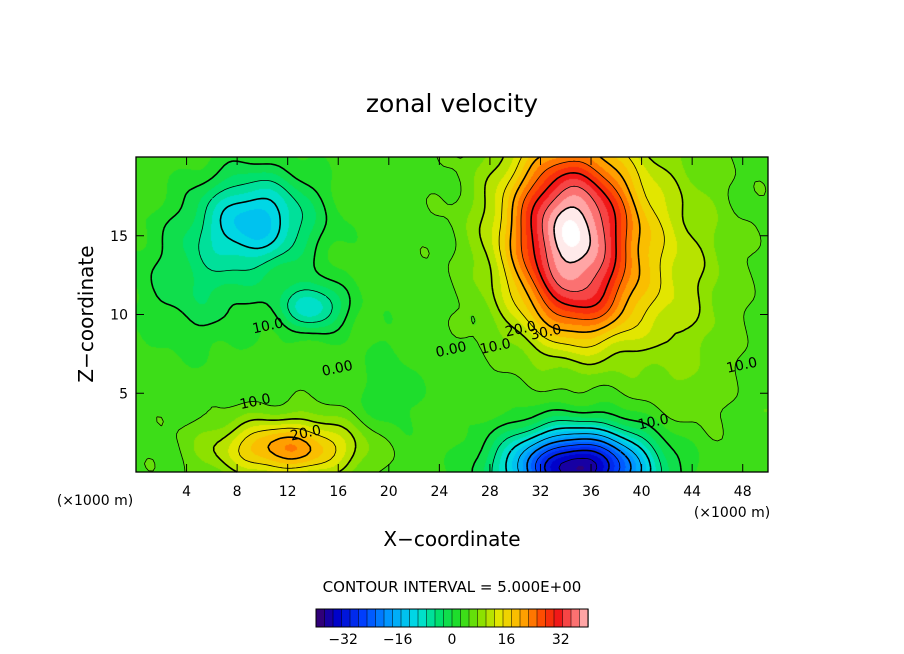 The width and height of the screenshot is (904, 654). What do you see at coordinates (692, 492) in the screenshot?
I see `x-tick-label: 44` at bounding box center [692, 492].